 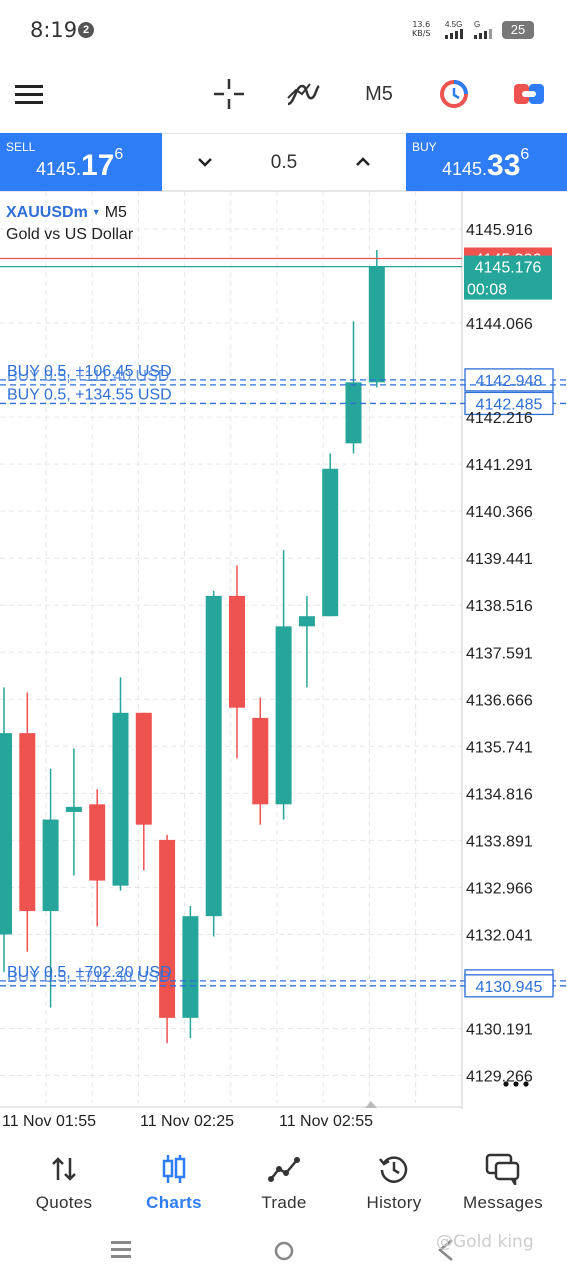 What do you see at coordinates (88, 376) in the screenshot?
I see `position-label: BUY 0.5, +111.40 USD` at bounding box center [88, 376].